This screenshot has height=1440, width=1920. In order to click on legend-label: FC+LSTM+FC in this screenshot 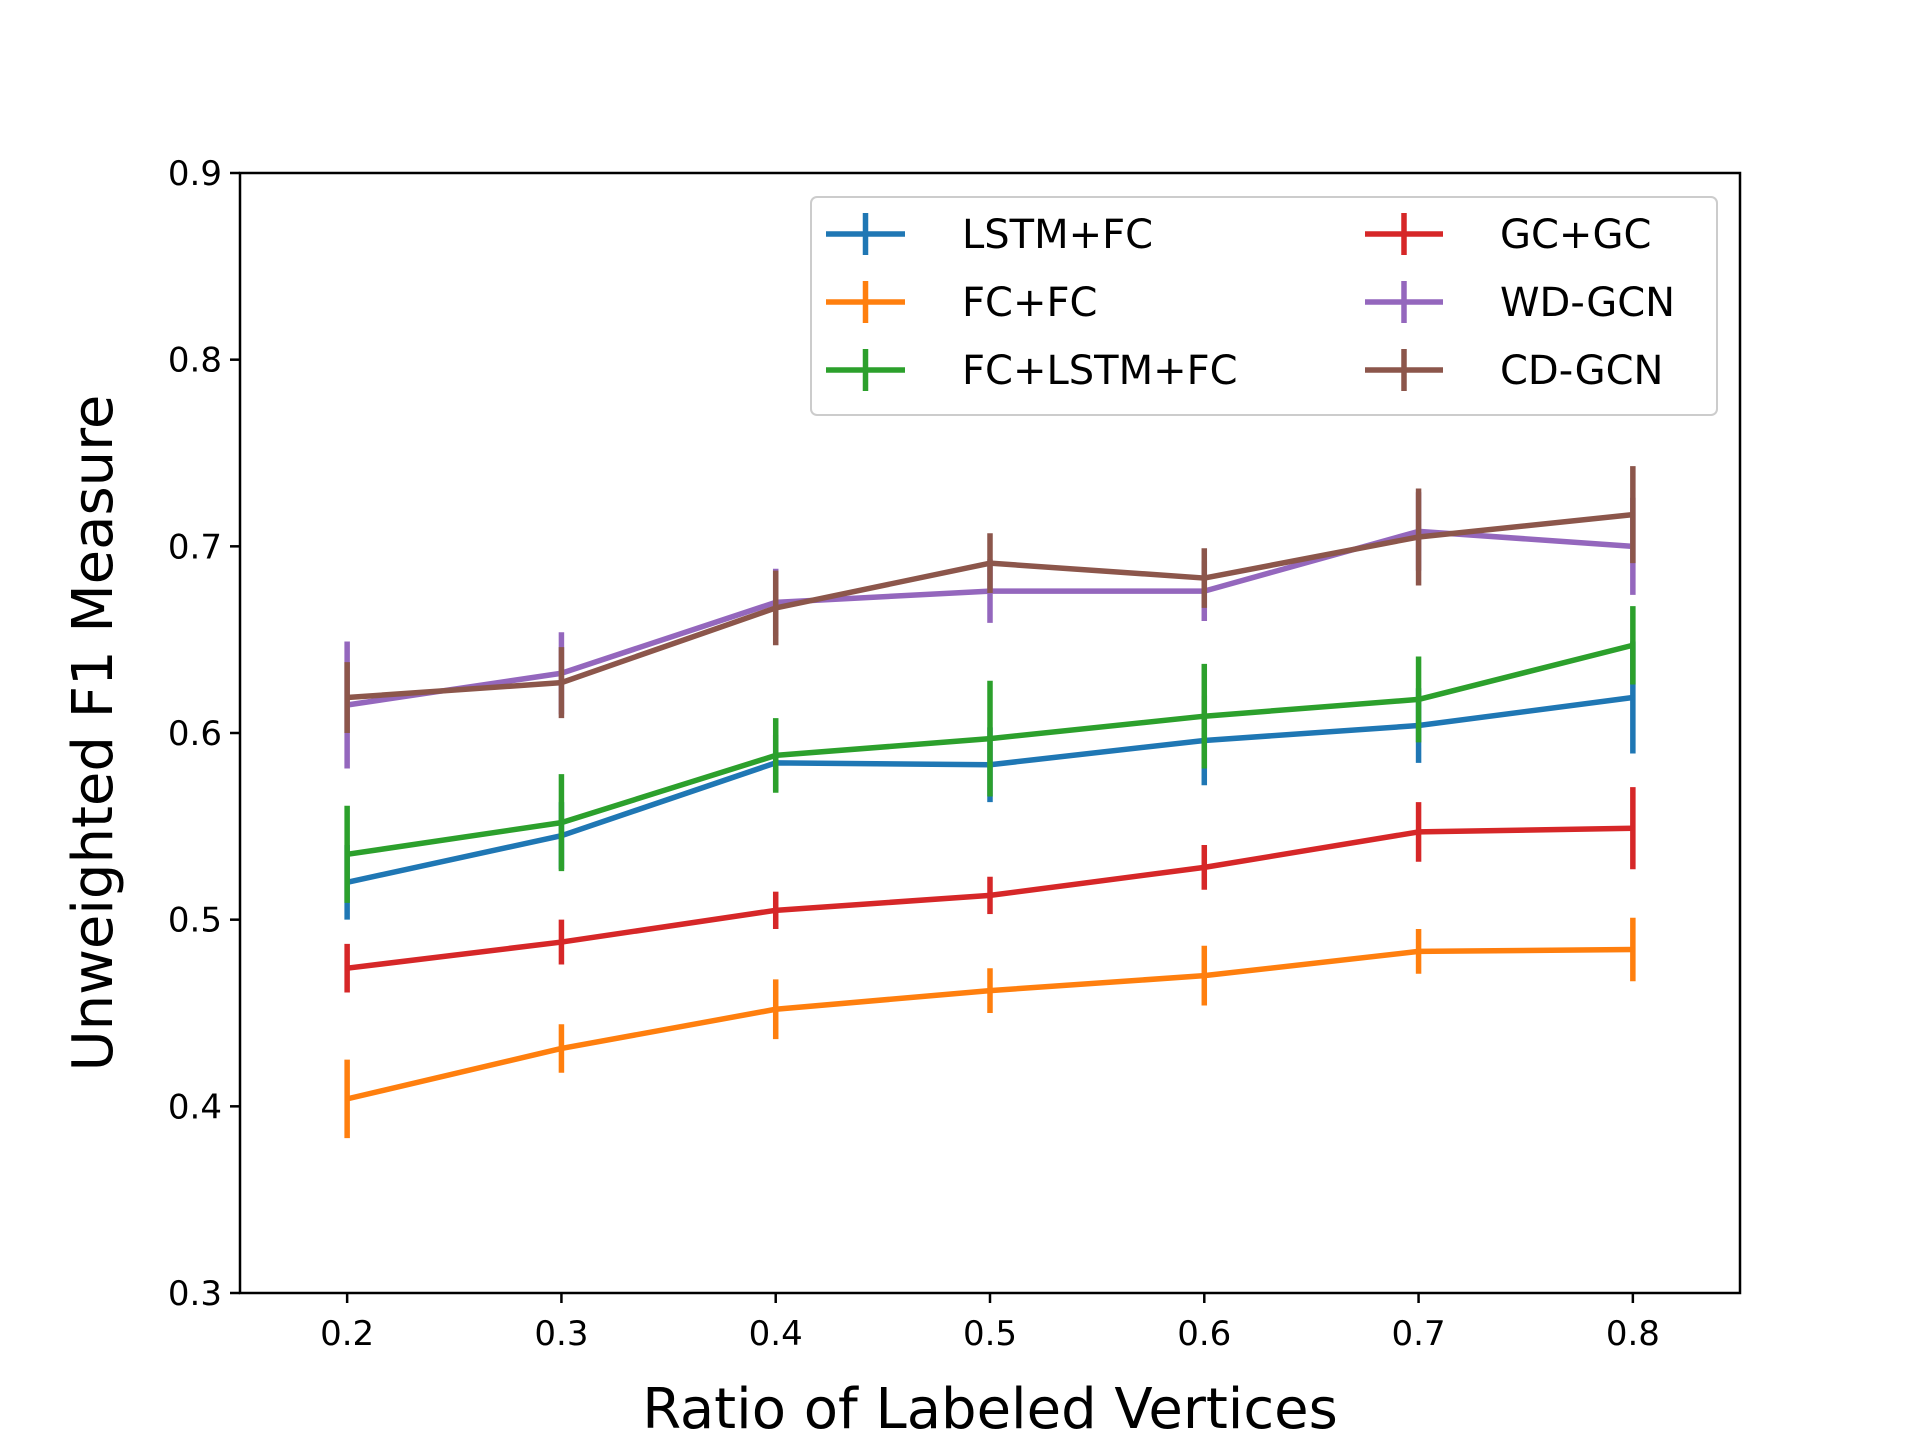, I will do `click(1100, 371)`.